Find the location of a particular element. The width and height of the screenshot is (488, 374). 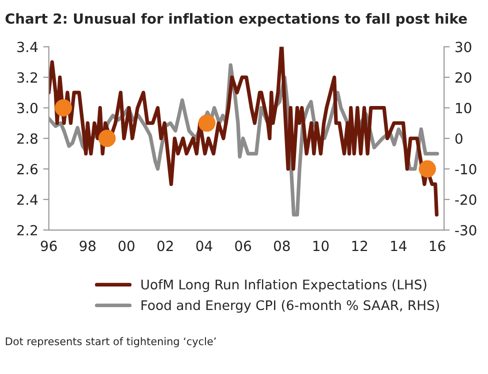

x-tick-label: 12 is located at coordinates (360, 245).